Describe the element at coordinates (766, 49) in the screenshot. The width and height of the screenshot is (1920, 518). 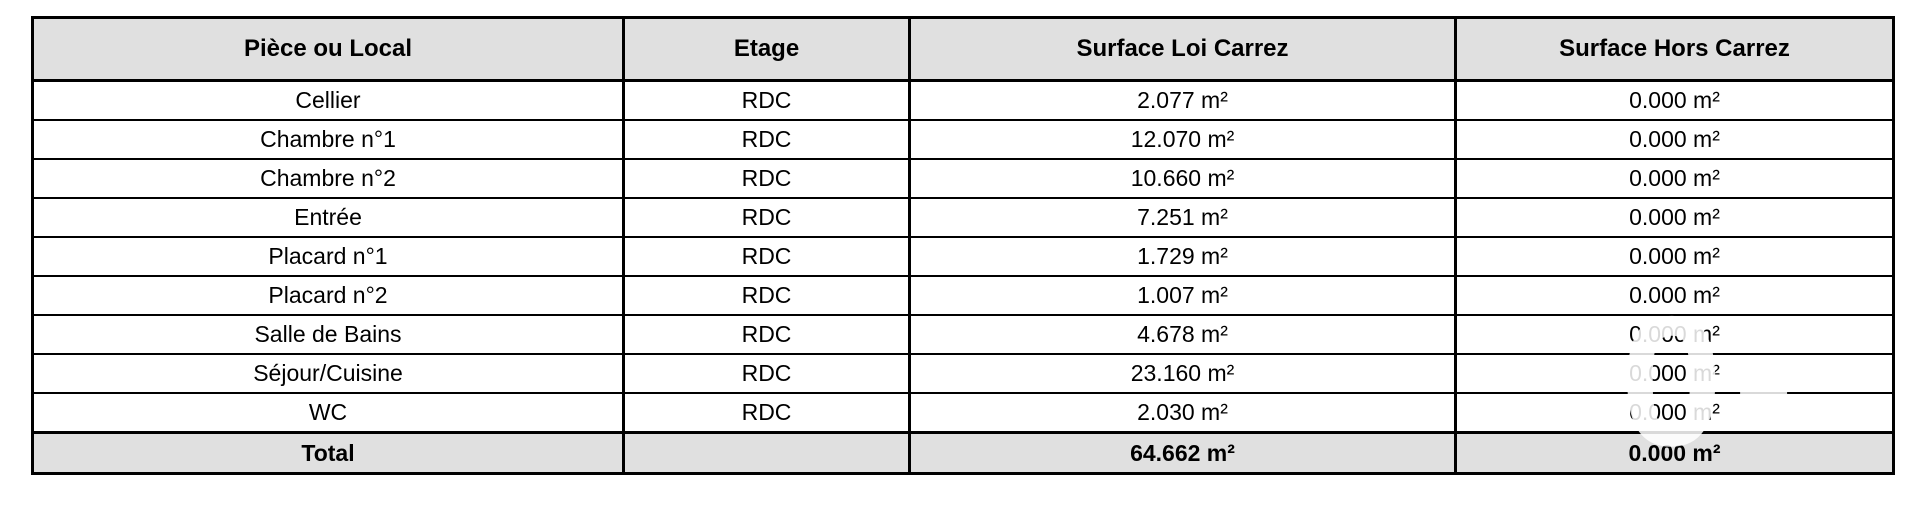
I see `header-etage: Etage` at that location.